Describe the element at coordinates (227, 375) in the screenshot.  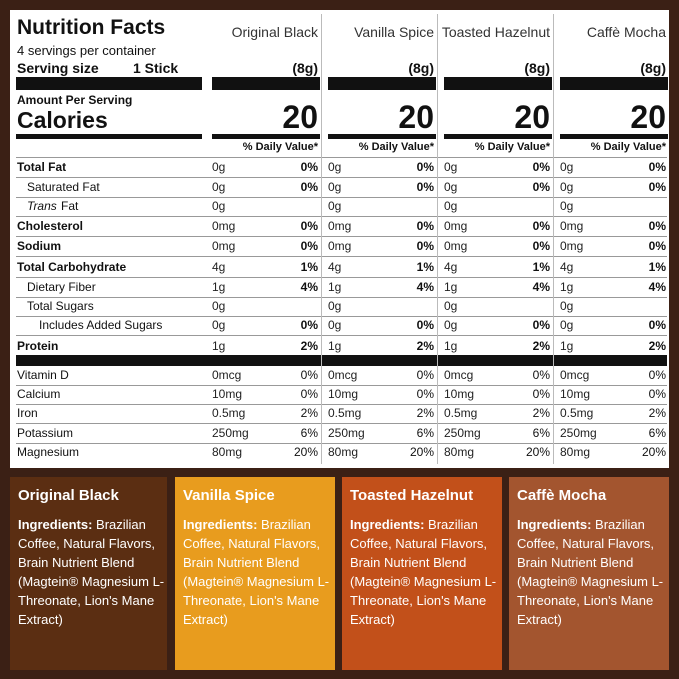
I see `amount: 0mcg` at that location.